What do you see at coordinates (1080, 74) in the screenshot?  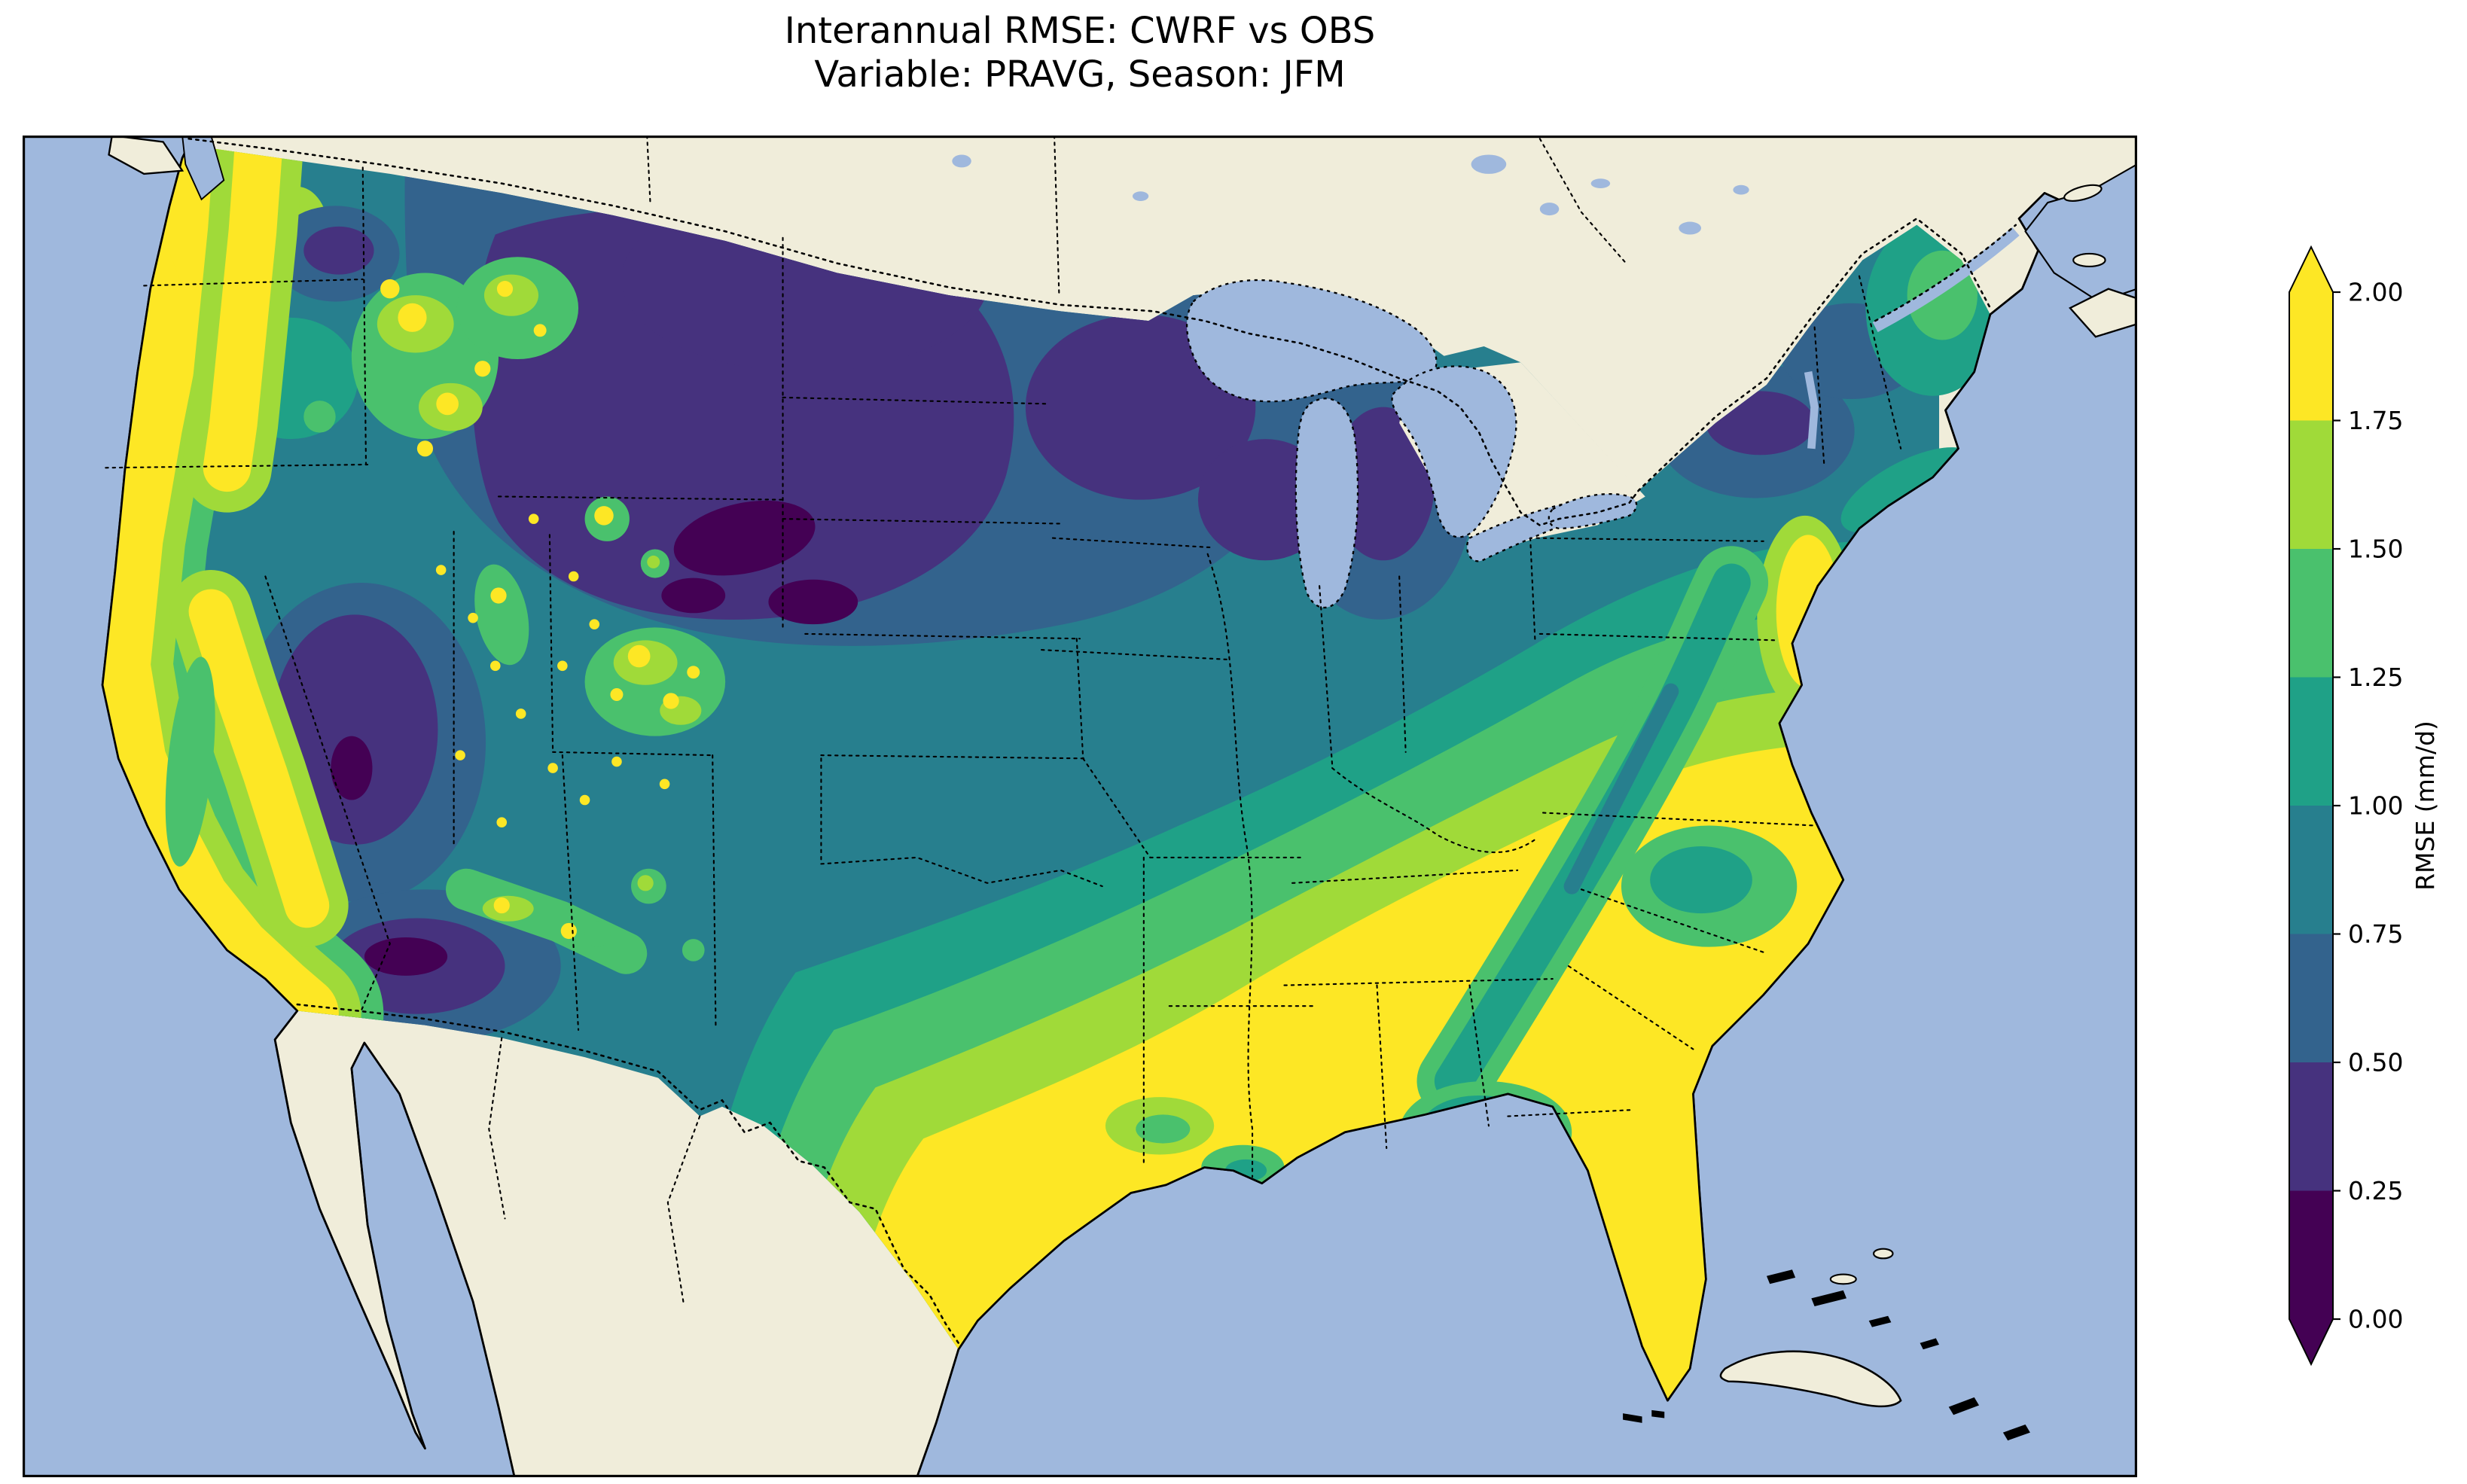 I see `figure-title-line2: Variable: PRAVG, Season: JFM` at bounding box center [1080, 74].